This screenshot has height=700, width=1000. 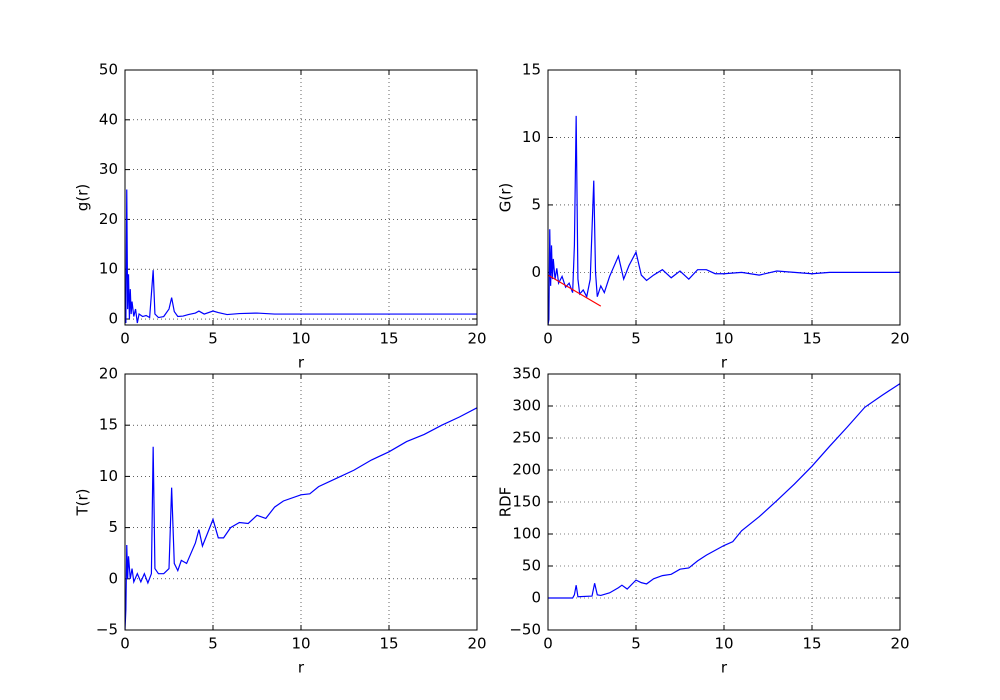 What do you see at coordinates (107, 630) in the screenshot?
I see `y-tick-label: −5` at bounding box center [107, 630].